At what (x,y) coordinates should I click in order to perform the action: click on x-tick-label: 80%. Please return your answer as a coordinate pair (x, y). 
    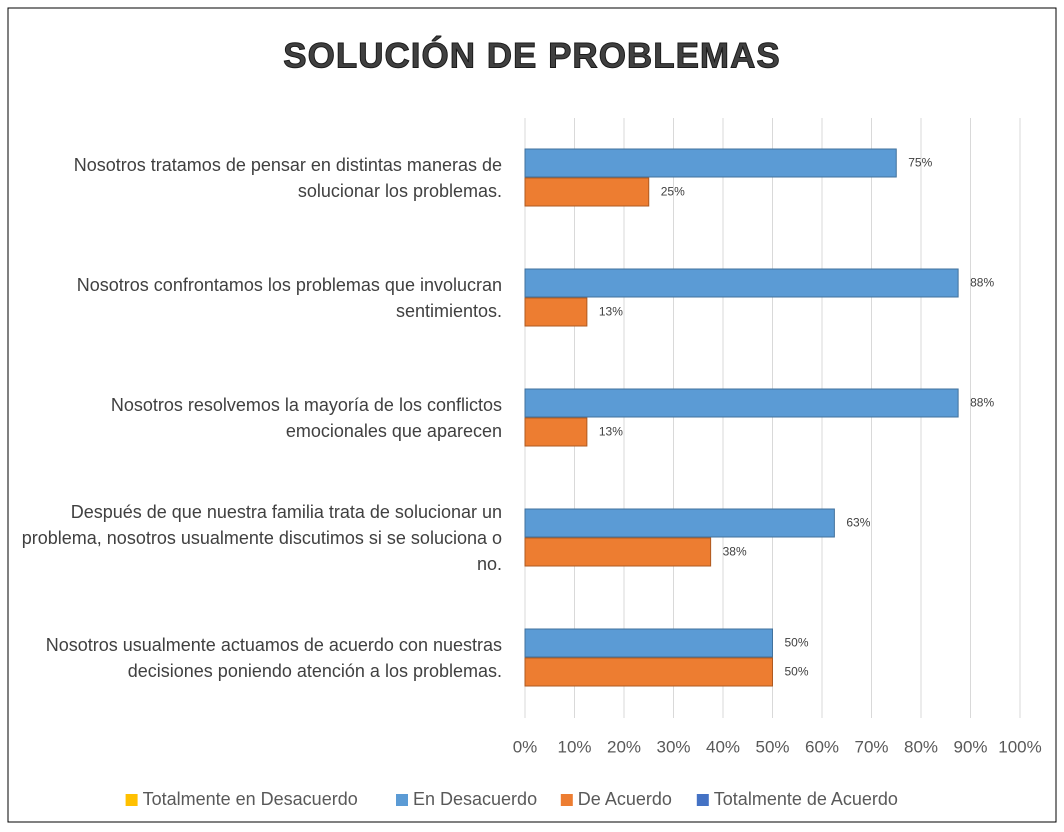
    Looking at the image, I should click on (921, 746).